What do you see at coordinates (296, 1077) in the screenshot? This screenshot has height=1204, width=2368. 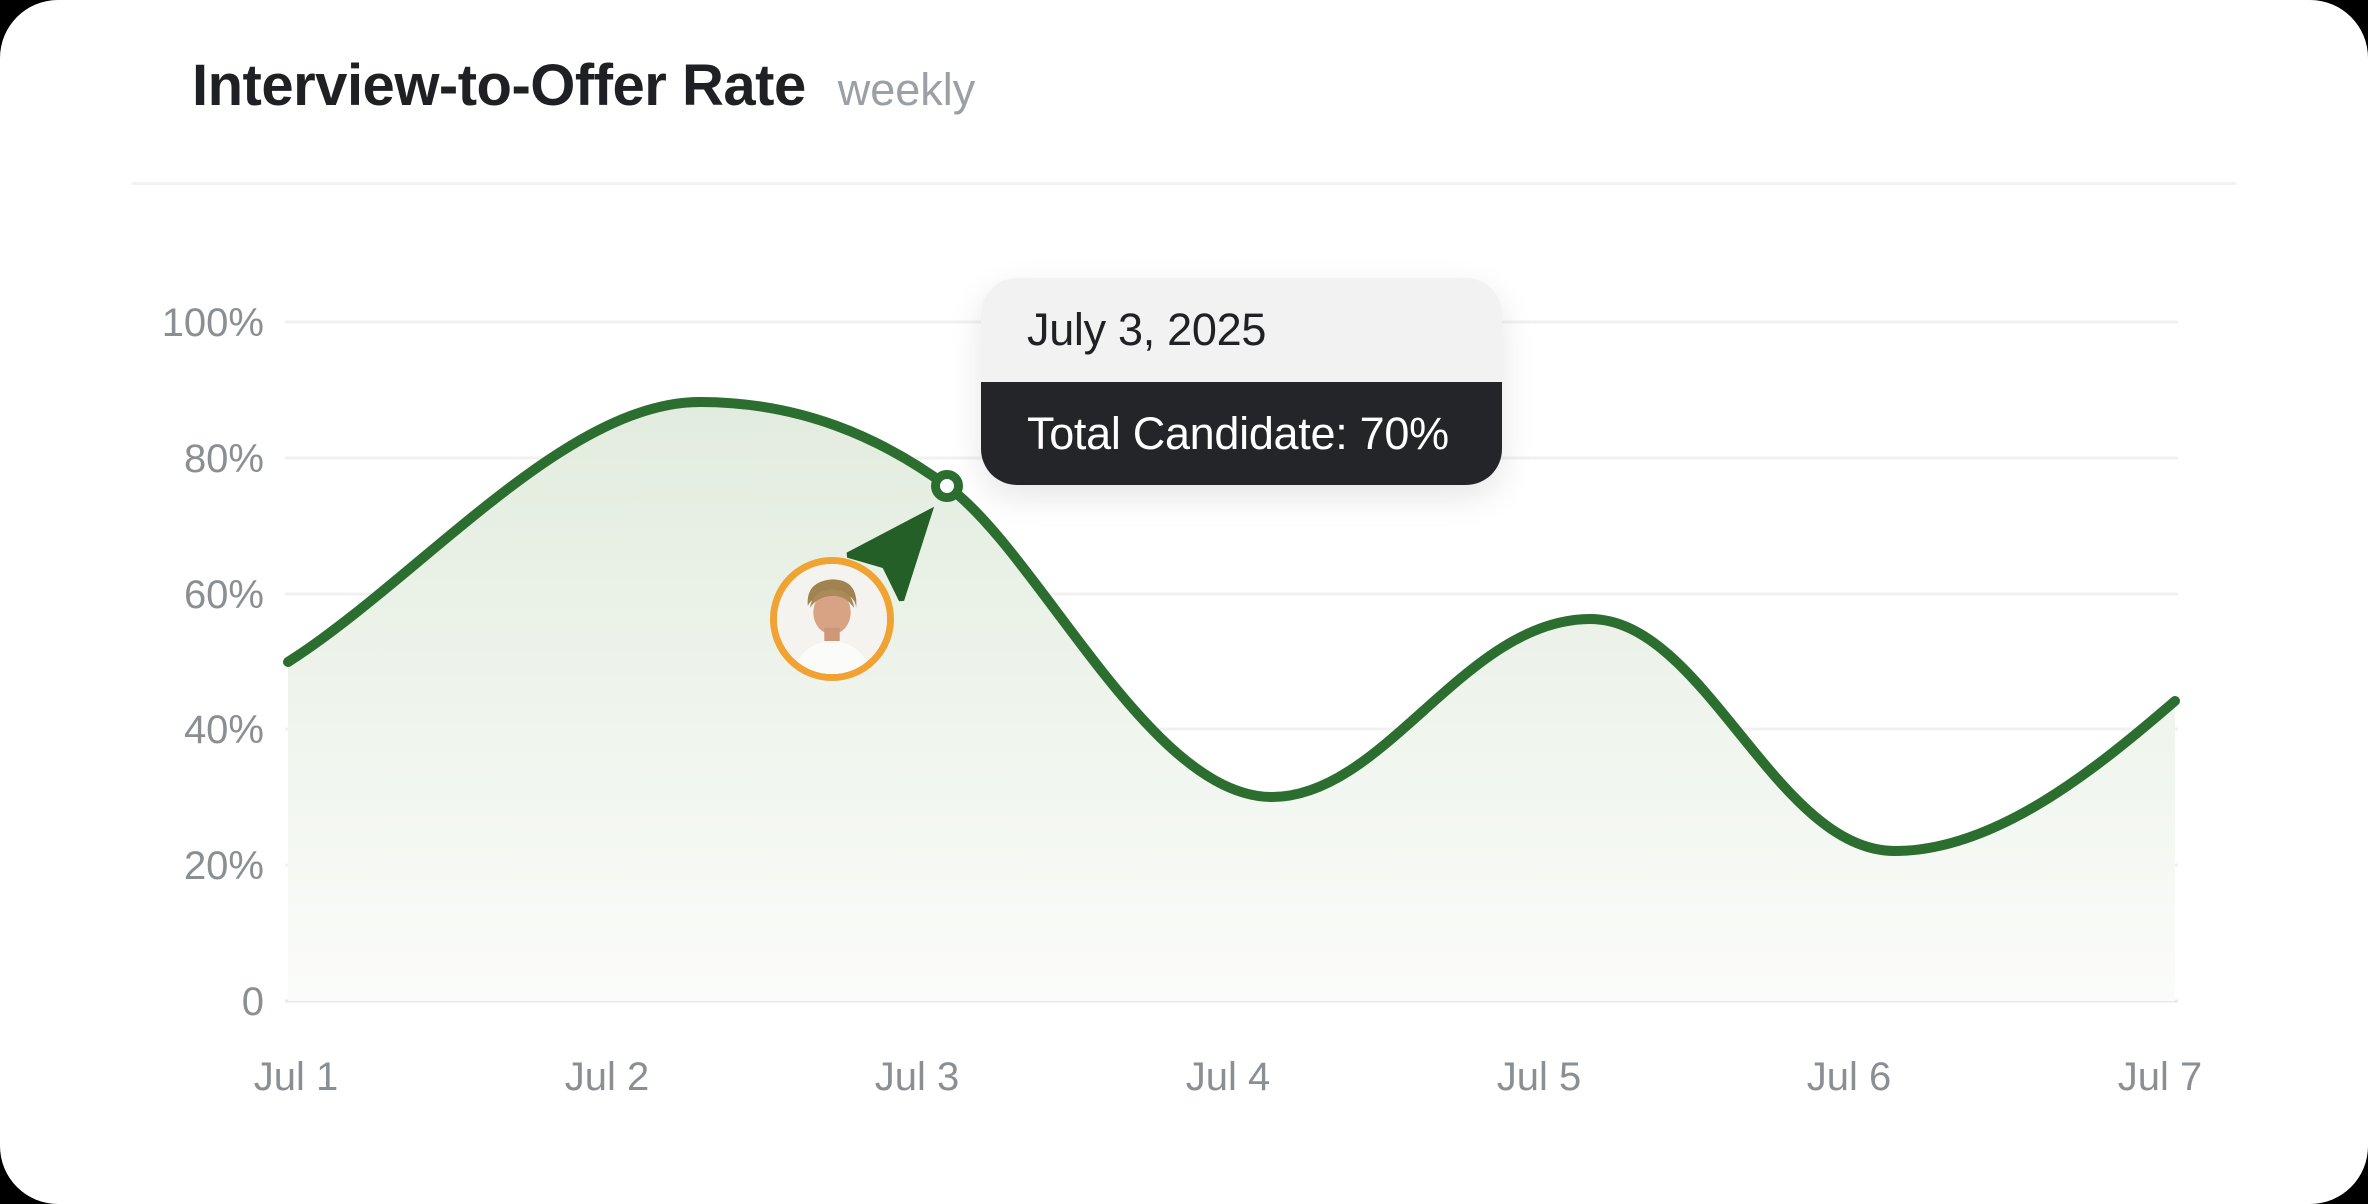 I see `x-tick-jul1: Jul 1` at bounding box center [296, 1077].